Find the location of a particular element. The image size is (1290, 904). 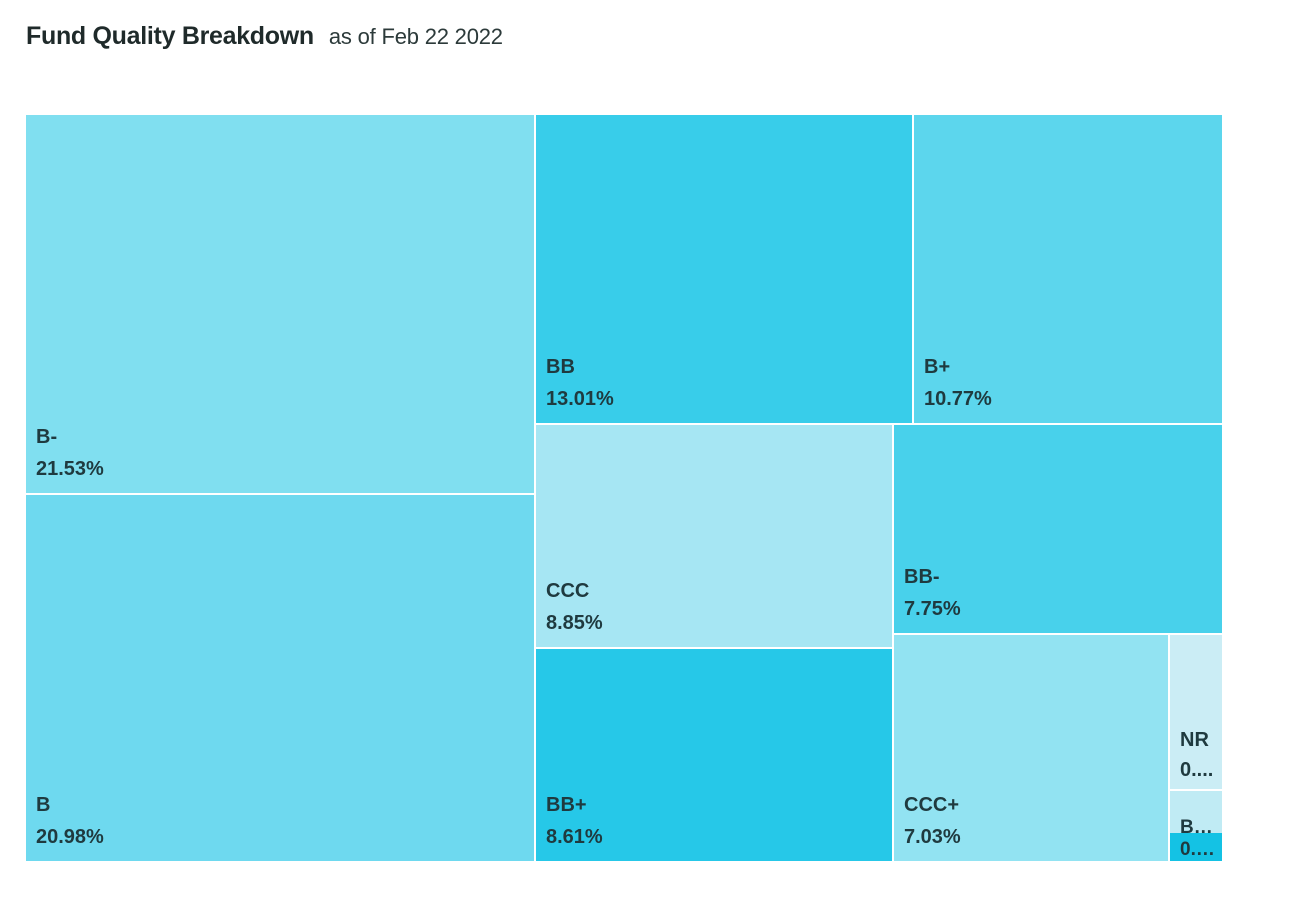

treemap-category-label: BB- is located at coordinates (922, 577).